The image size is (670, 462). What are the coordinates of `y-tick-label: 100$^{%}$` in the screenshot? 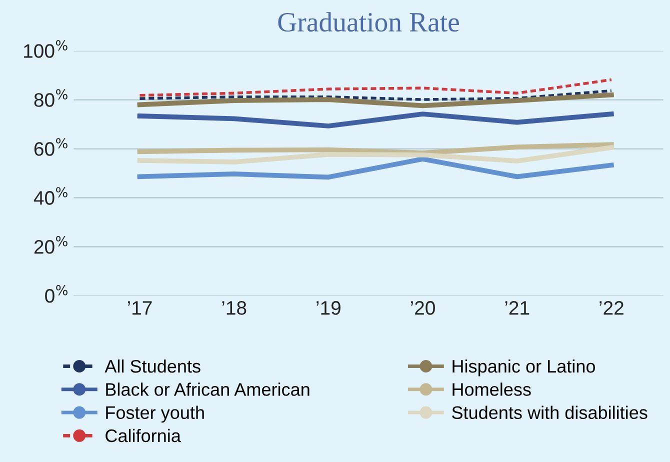 It's located at (46, 49).